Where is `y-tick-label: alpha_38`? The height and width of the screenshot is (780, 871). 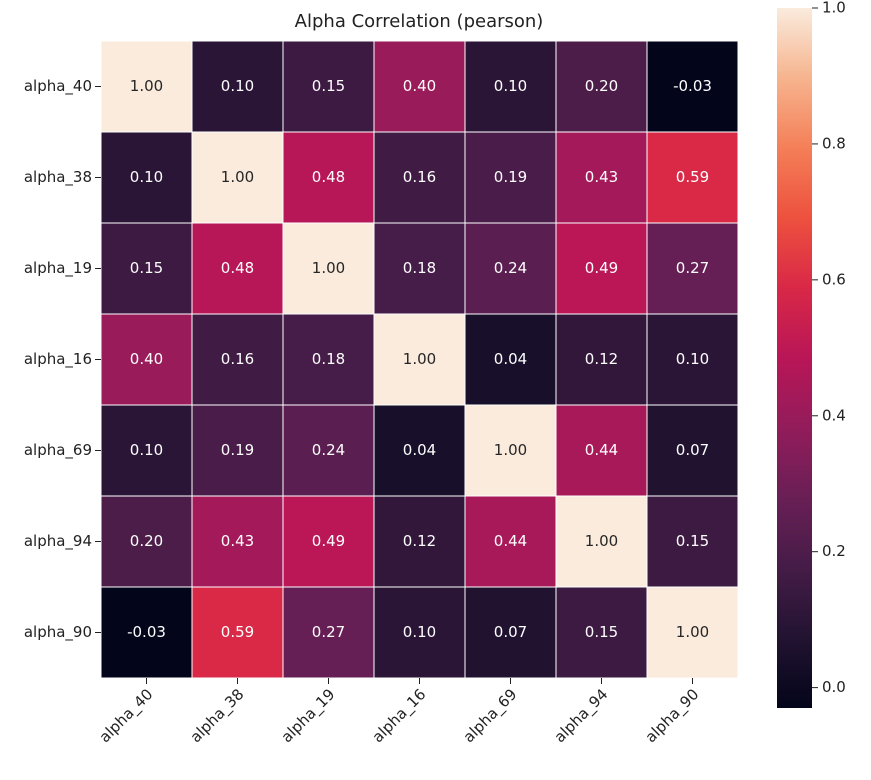 y-tick-label: alpha_38 is located at coordinates (58, 177).